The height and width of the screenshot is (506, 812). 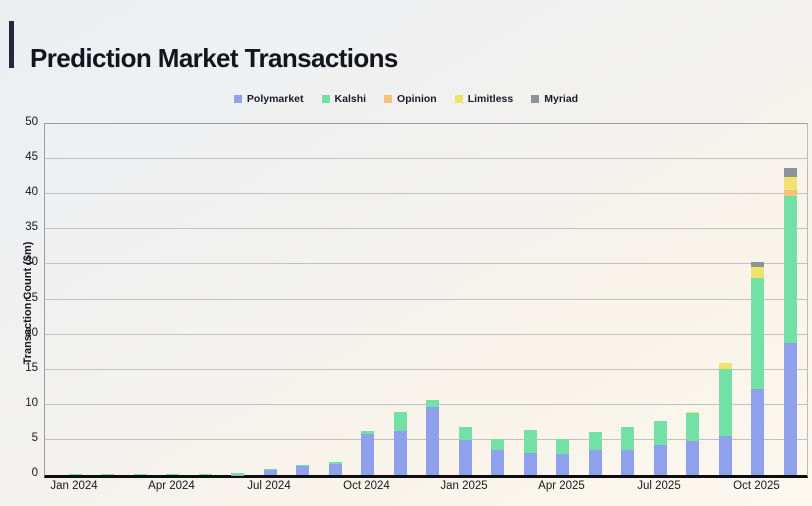 I want to click on legend-item-limitless: Limitless, so click(x=484, y=99).